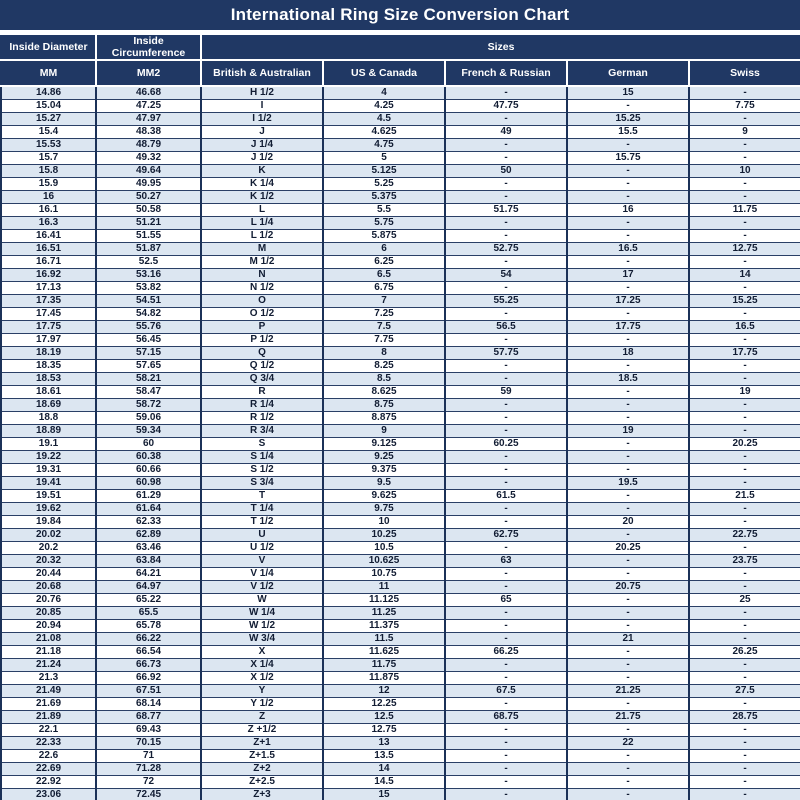 Image resolution: width=800 pixels, height=800 pixels. Describe the element at coordinates (262, 326) in the screenshot. I see `table-cell: P` at that location.